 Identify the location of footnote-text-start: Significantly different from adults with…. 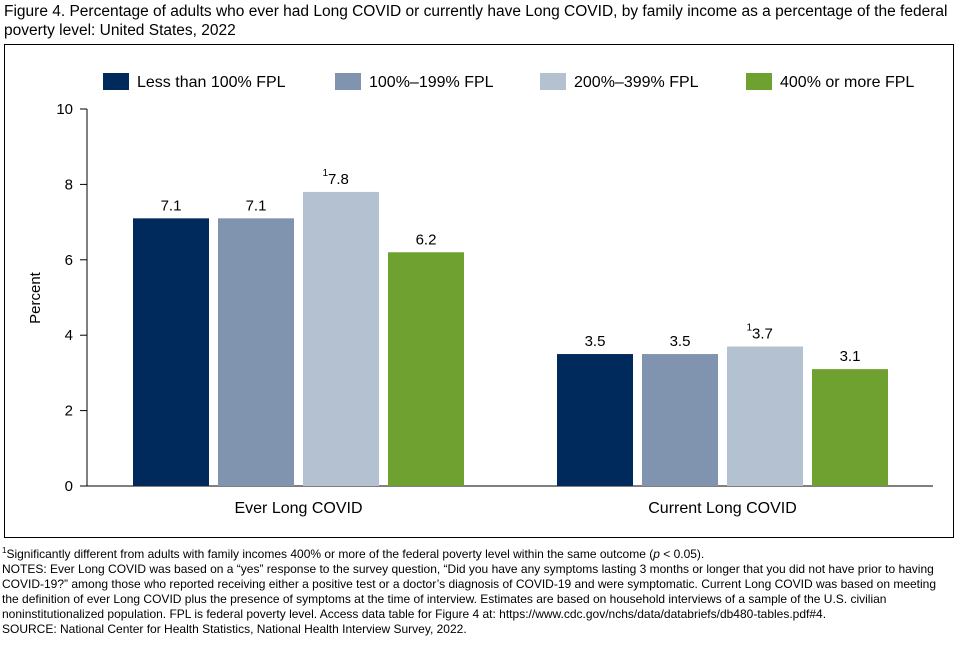
(330, 554).